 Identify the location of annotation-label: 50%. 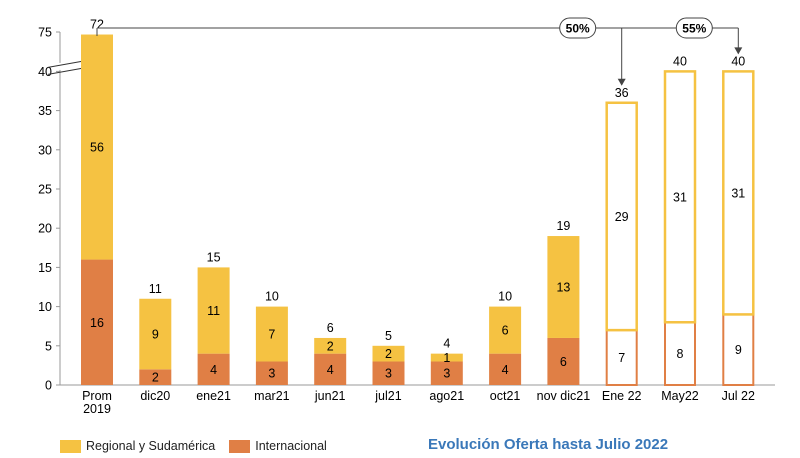
(578, 29).